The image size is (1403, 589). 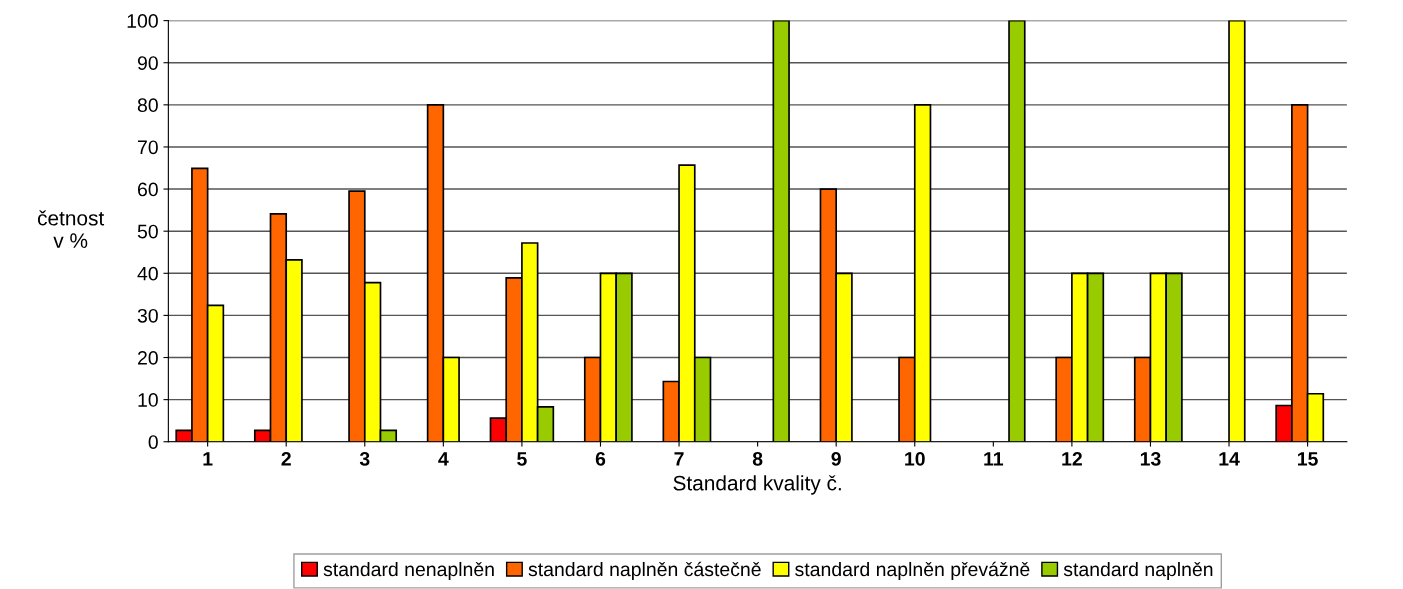 What do you see at coordinates (679, 459) in the screenshot?
I see `x-tick-label: 7` at bounding box center [679, 459].